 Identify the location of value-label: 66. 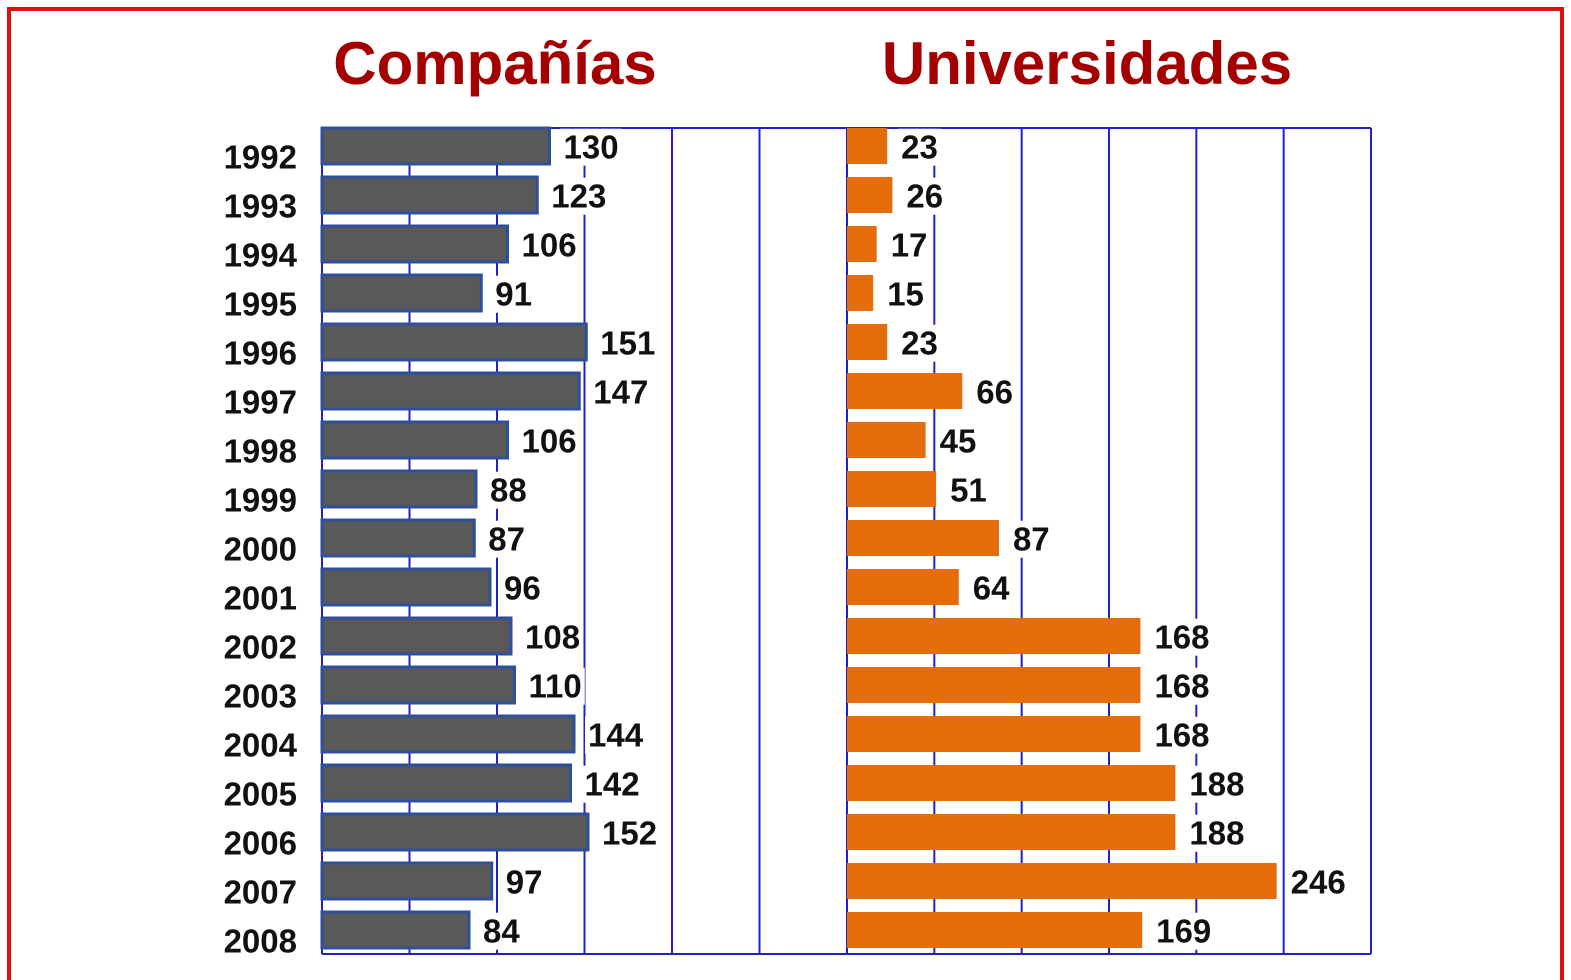
(994, 392).